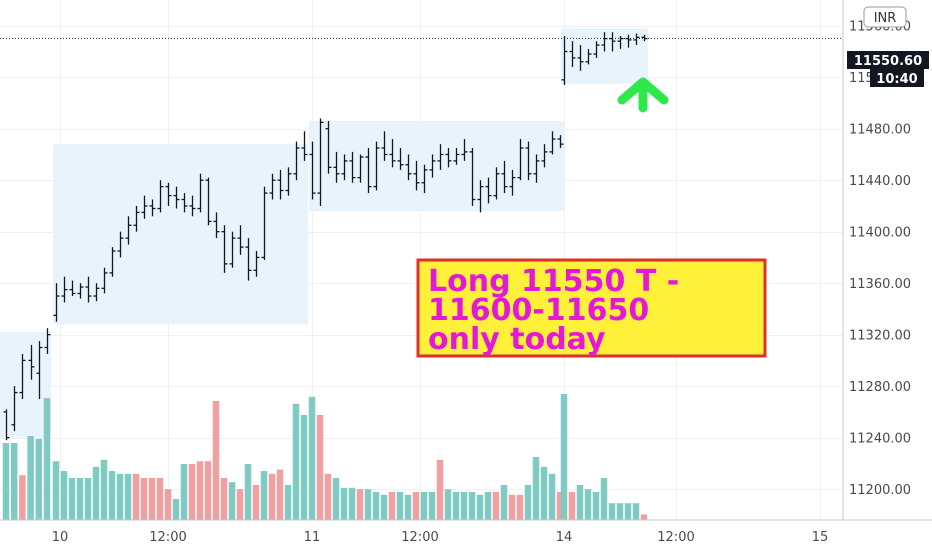 This screenshot has height=550, width=932. Describe the element at coordinates (880, 130) in the screenshot. I see `price-tick-label: 11480.00` at that location.